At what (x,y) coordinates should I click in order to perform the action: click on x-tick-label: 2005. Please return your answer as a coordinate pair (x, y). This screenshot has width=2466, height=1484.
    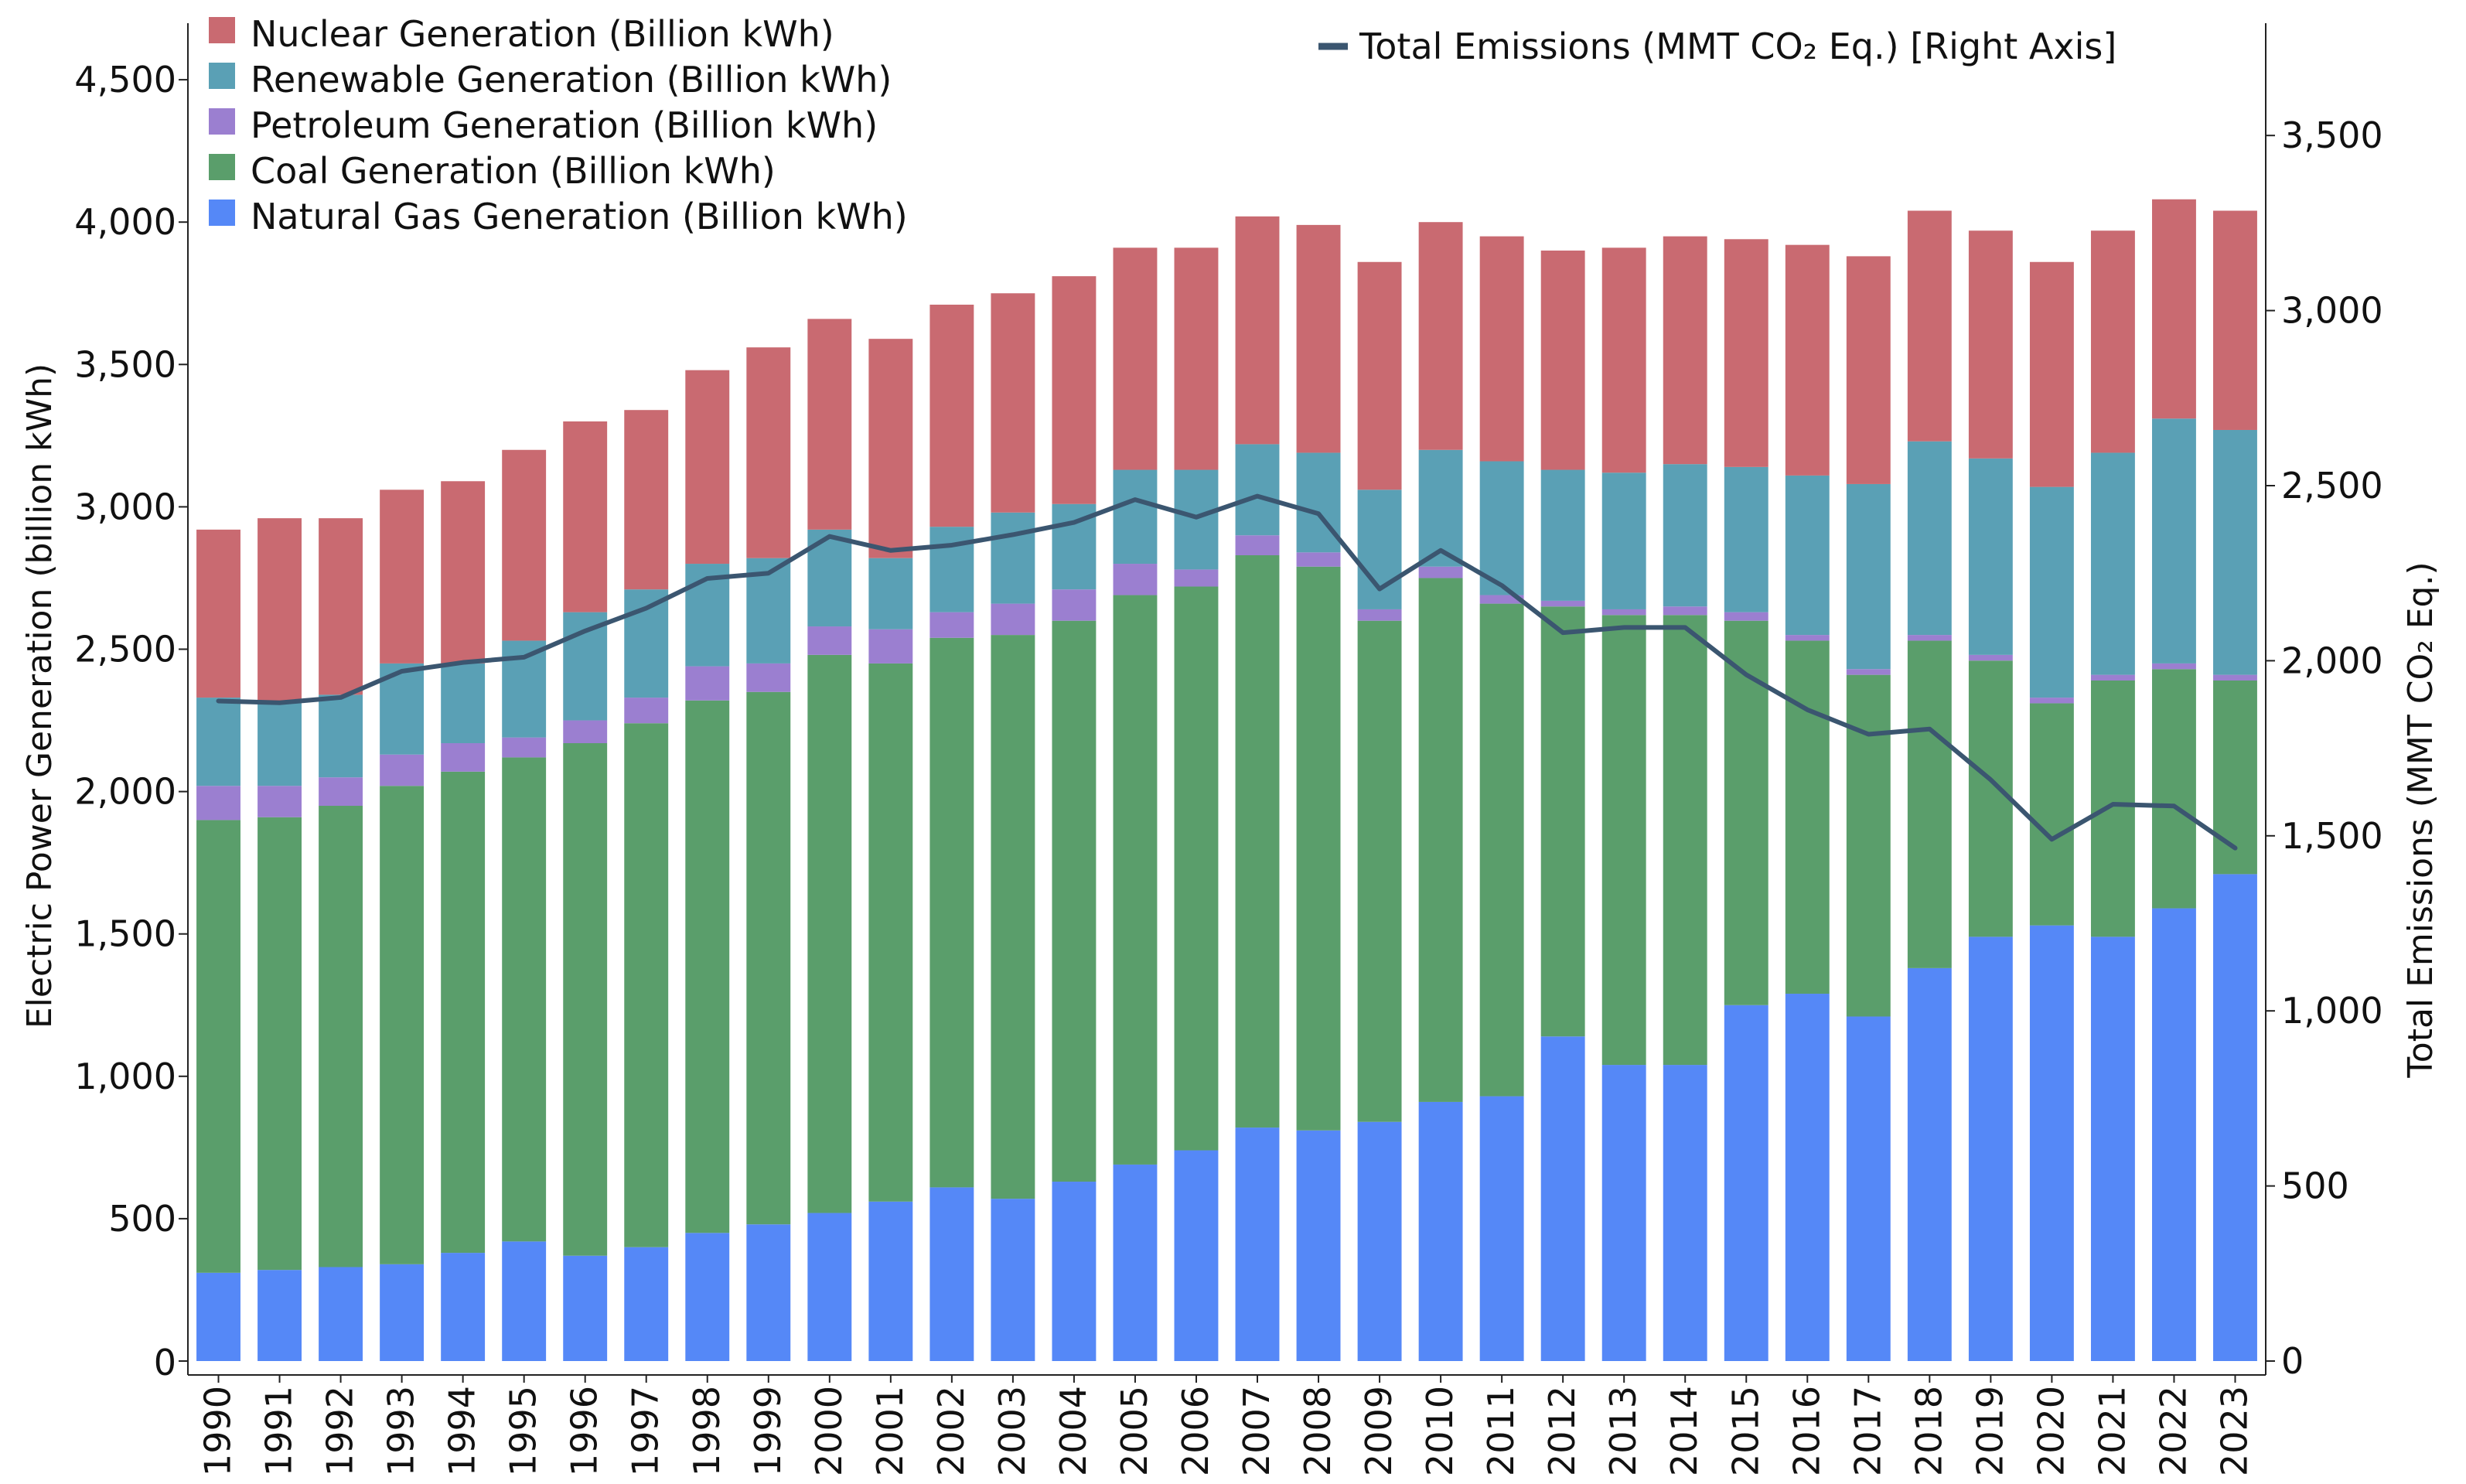
    Looking at the image, I should click on (1134, 1431).